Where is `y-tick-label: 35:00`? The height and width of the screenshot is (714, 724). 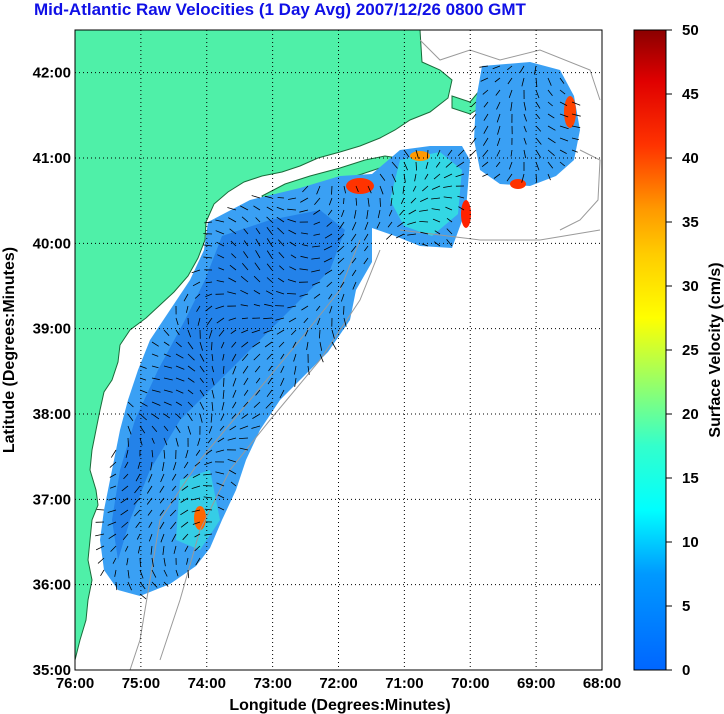
y-tick-label: 35:00 is located at coordinates (52, 670).